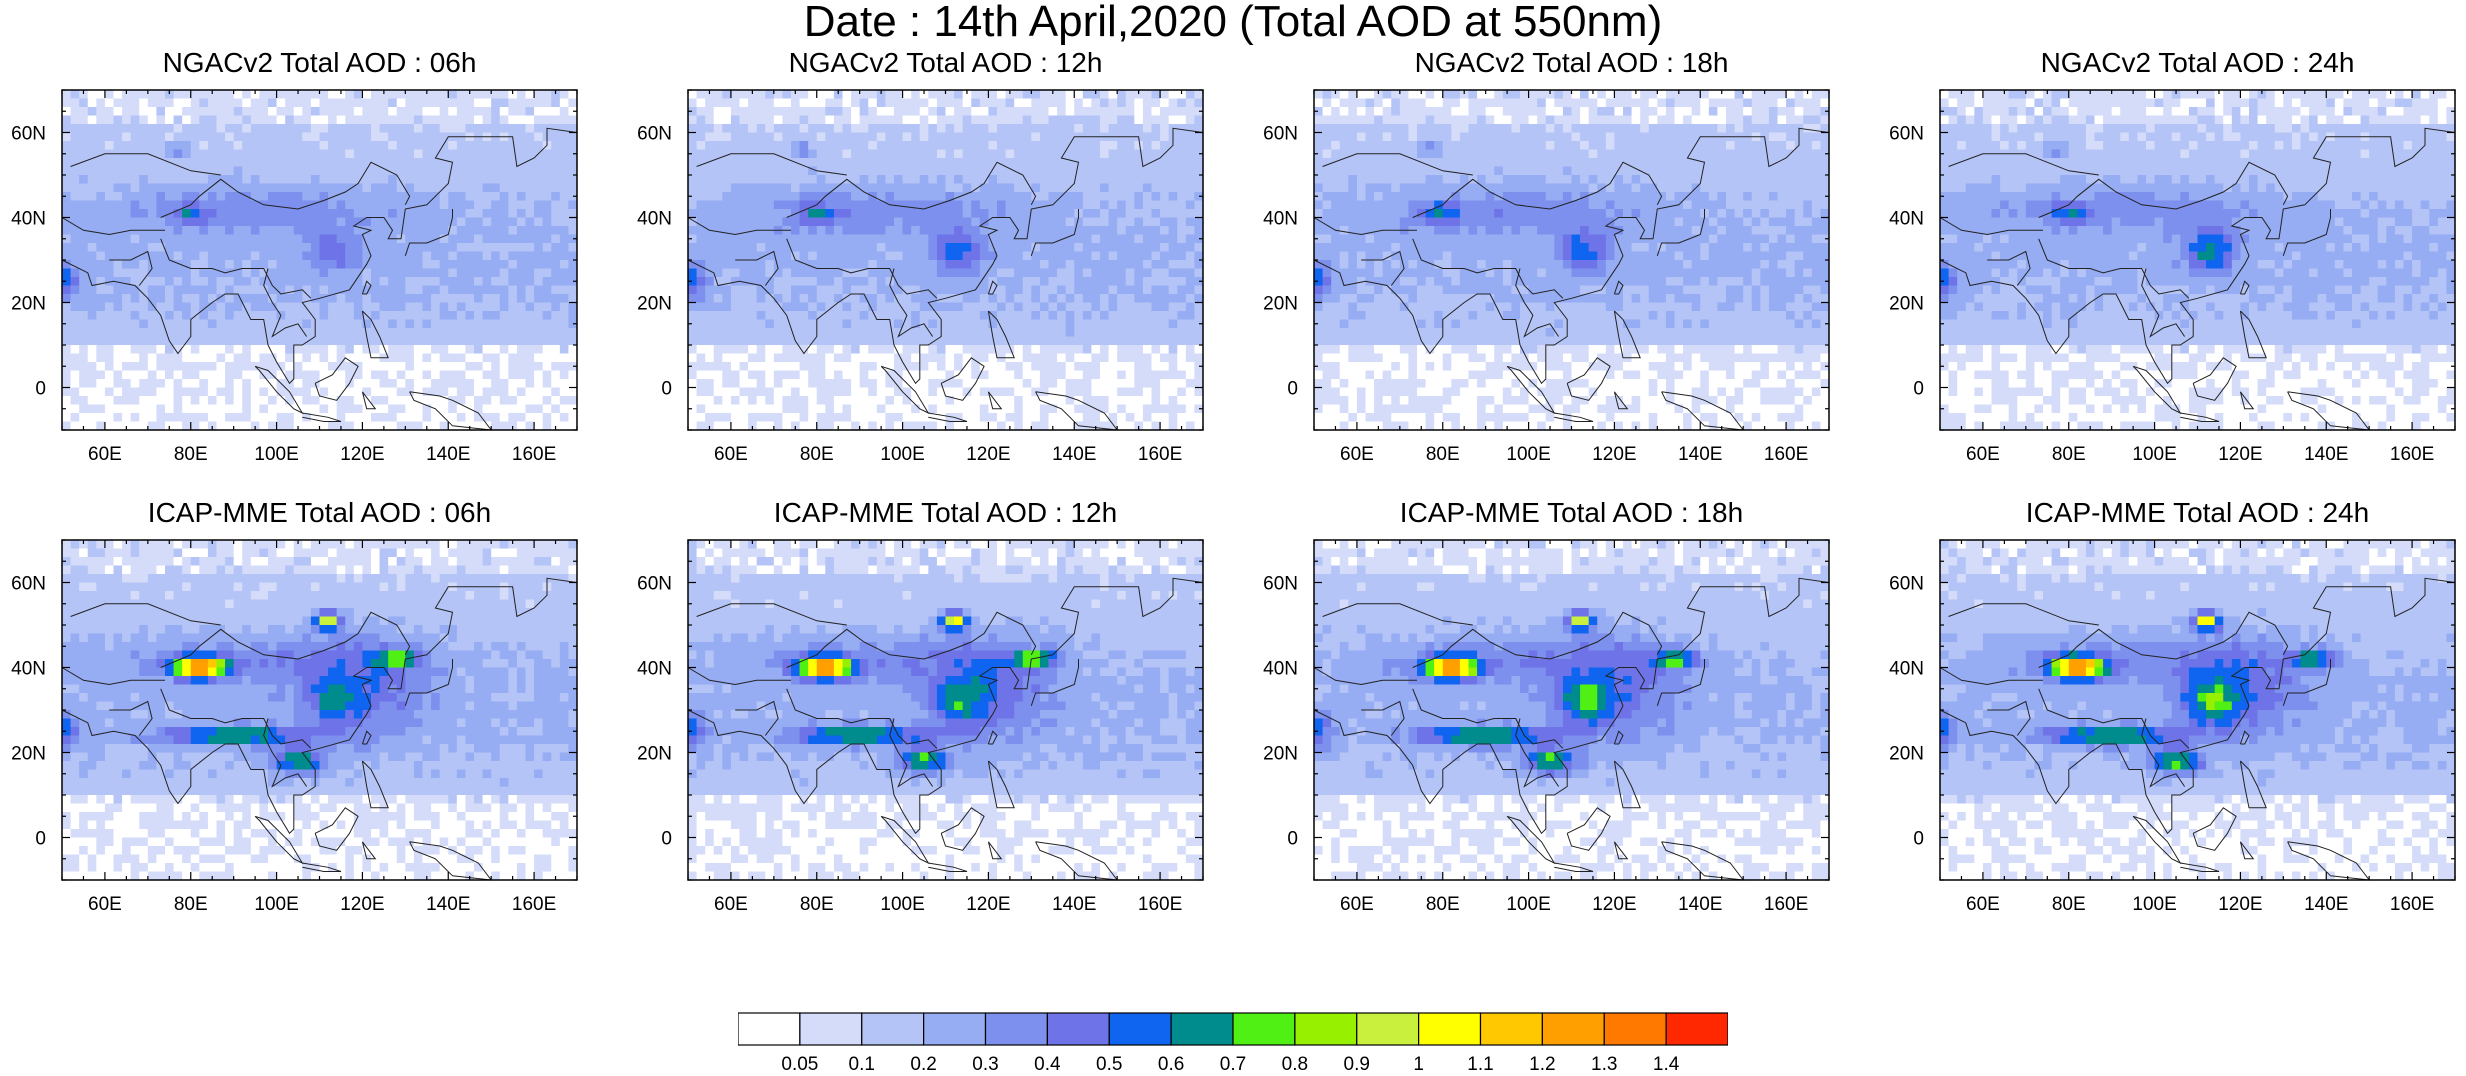  I want to click on colorbar-label: 0.05, so click(799, 1065).